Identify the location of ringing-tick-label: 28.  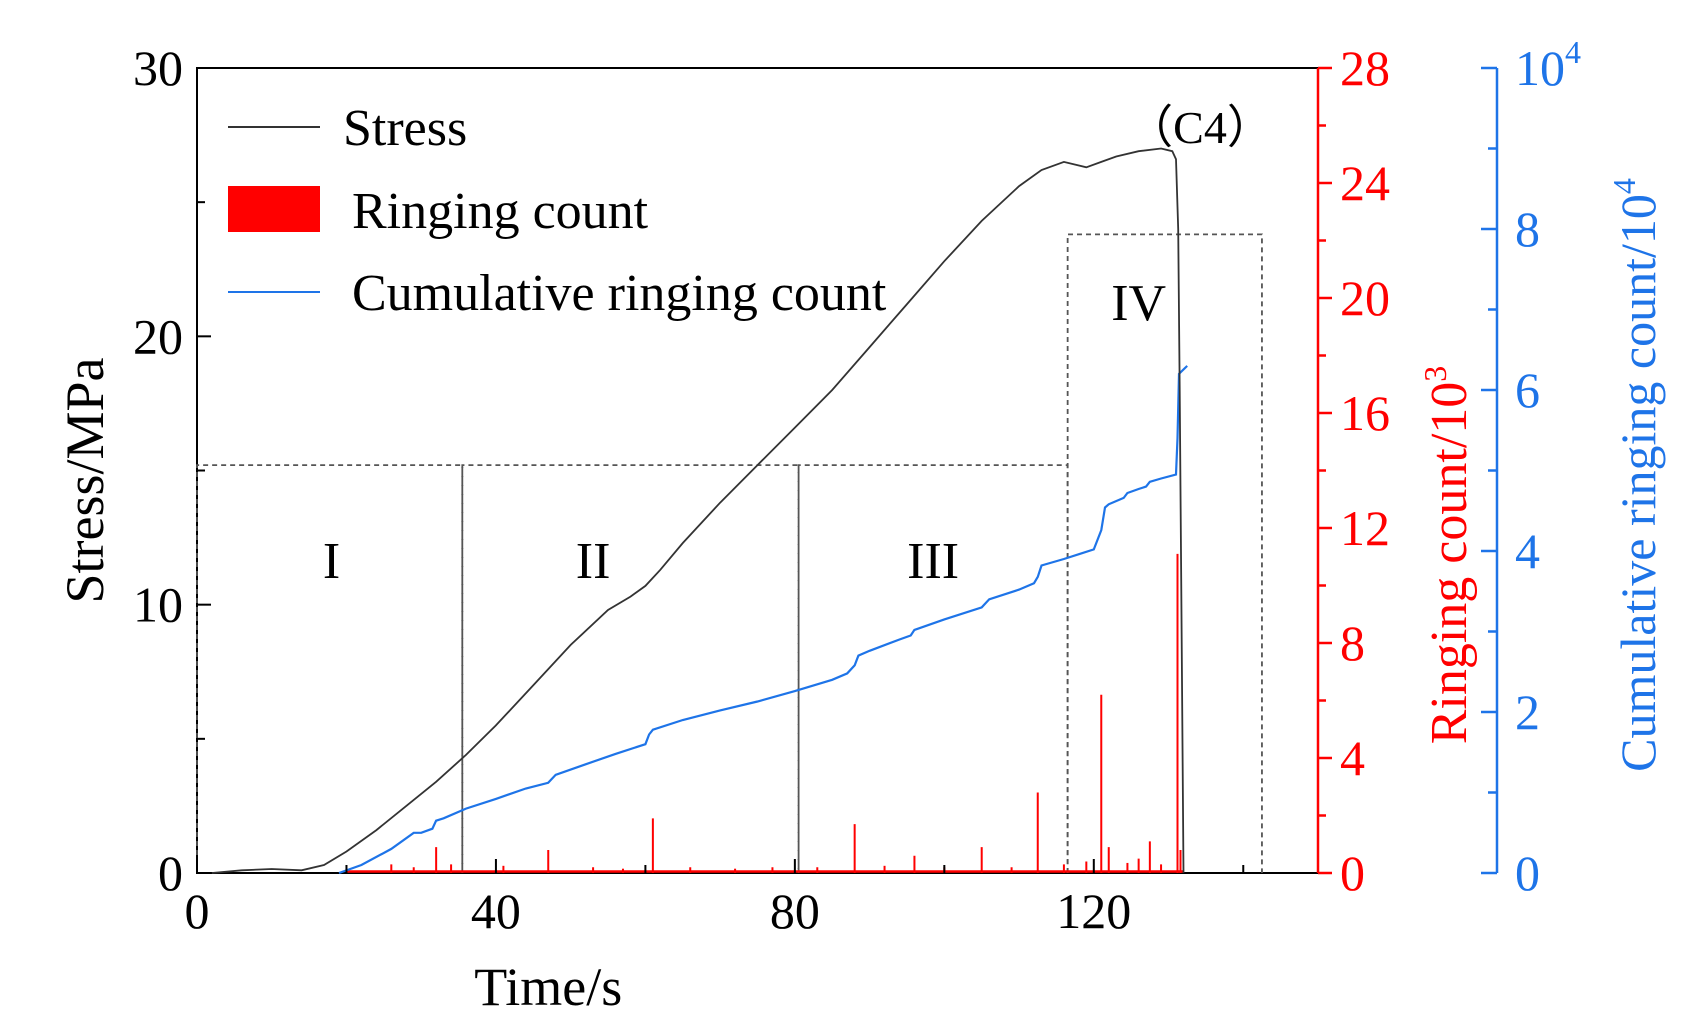
(1365, 68).